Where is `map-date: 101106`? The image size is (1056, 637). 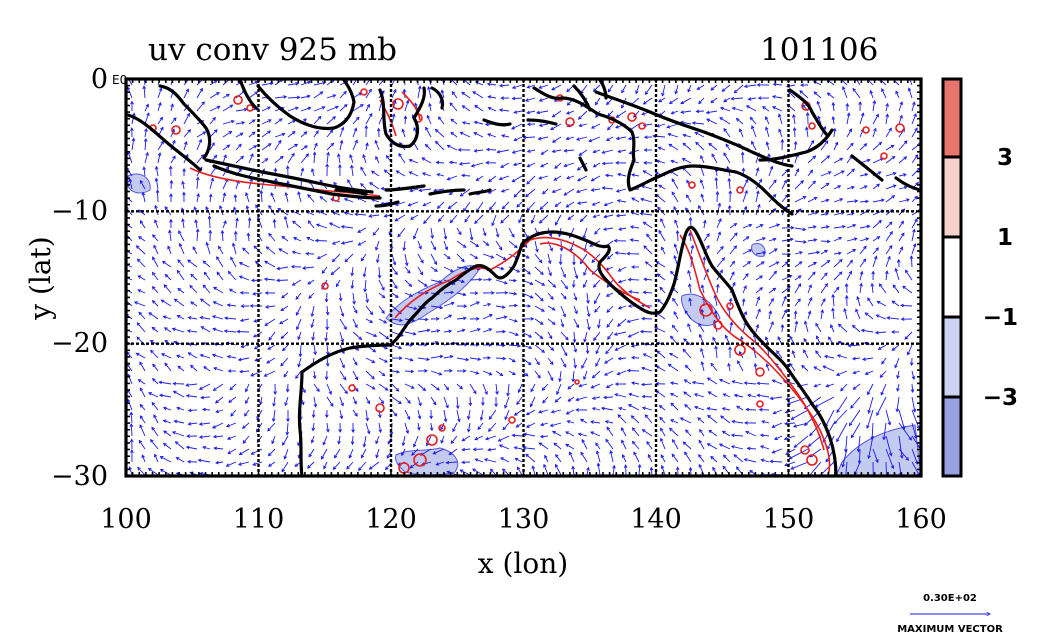
map-date: 101106 is located at coordinates (819, 50).